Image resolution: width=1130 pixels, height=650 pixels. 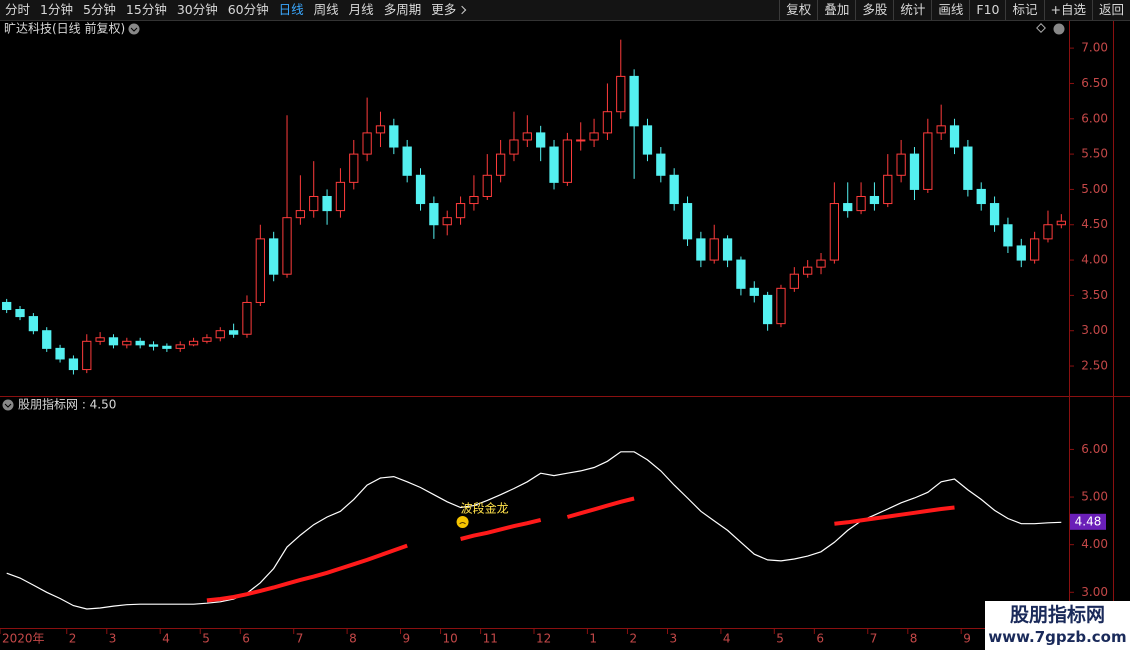 I want to click on toolbar-button: 叠加, so click(x=836, y=10).